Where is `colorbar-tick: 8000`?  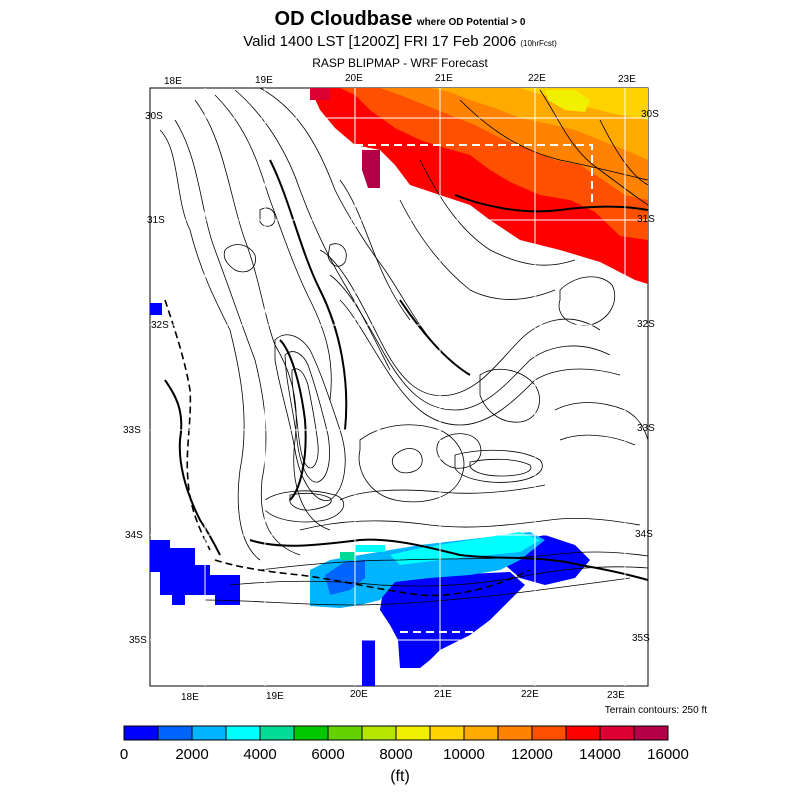 colorbar-tick: 8000 is located at coordinates (396, 754).